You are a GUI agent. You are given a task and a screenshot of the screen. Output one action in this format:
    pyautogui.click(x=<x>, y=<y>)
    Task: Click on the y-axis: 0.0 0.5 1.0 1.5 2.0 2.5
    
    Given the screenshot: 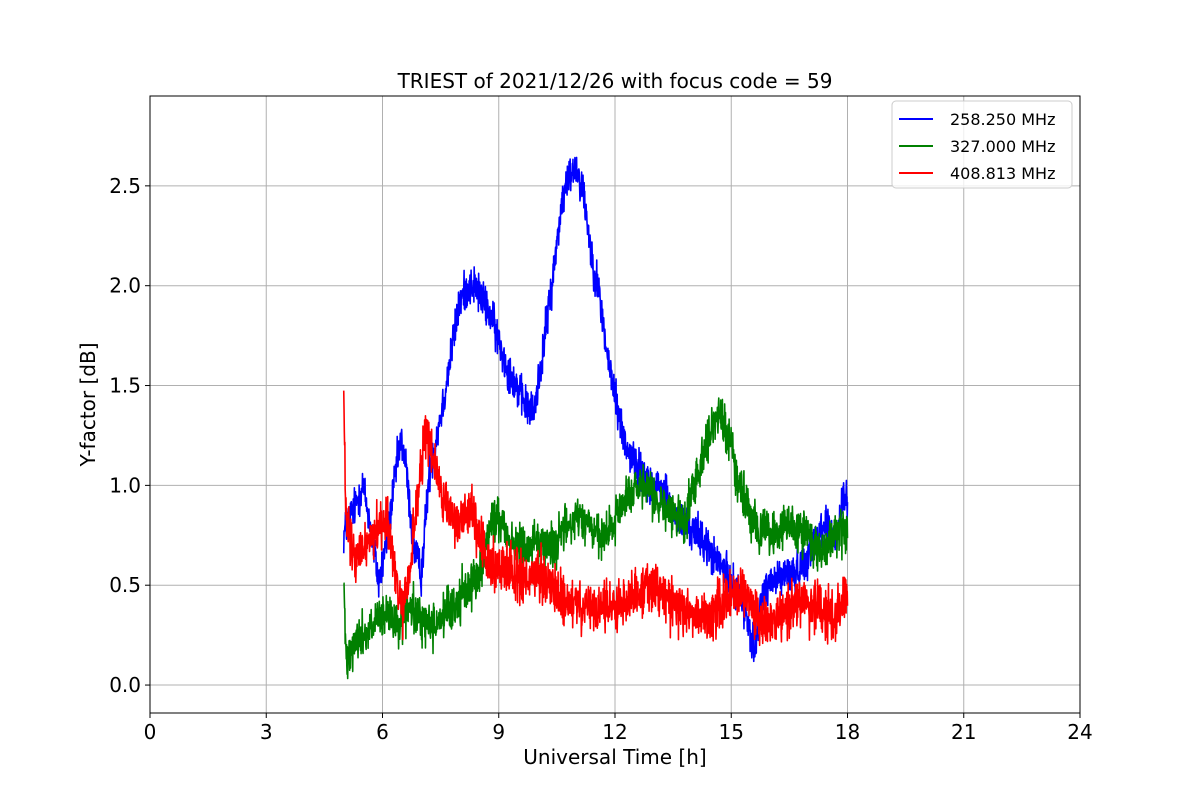 What is the action you would take?
    pyautogui.click(x=129, y=435)
    